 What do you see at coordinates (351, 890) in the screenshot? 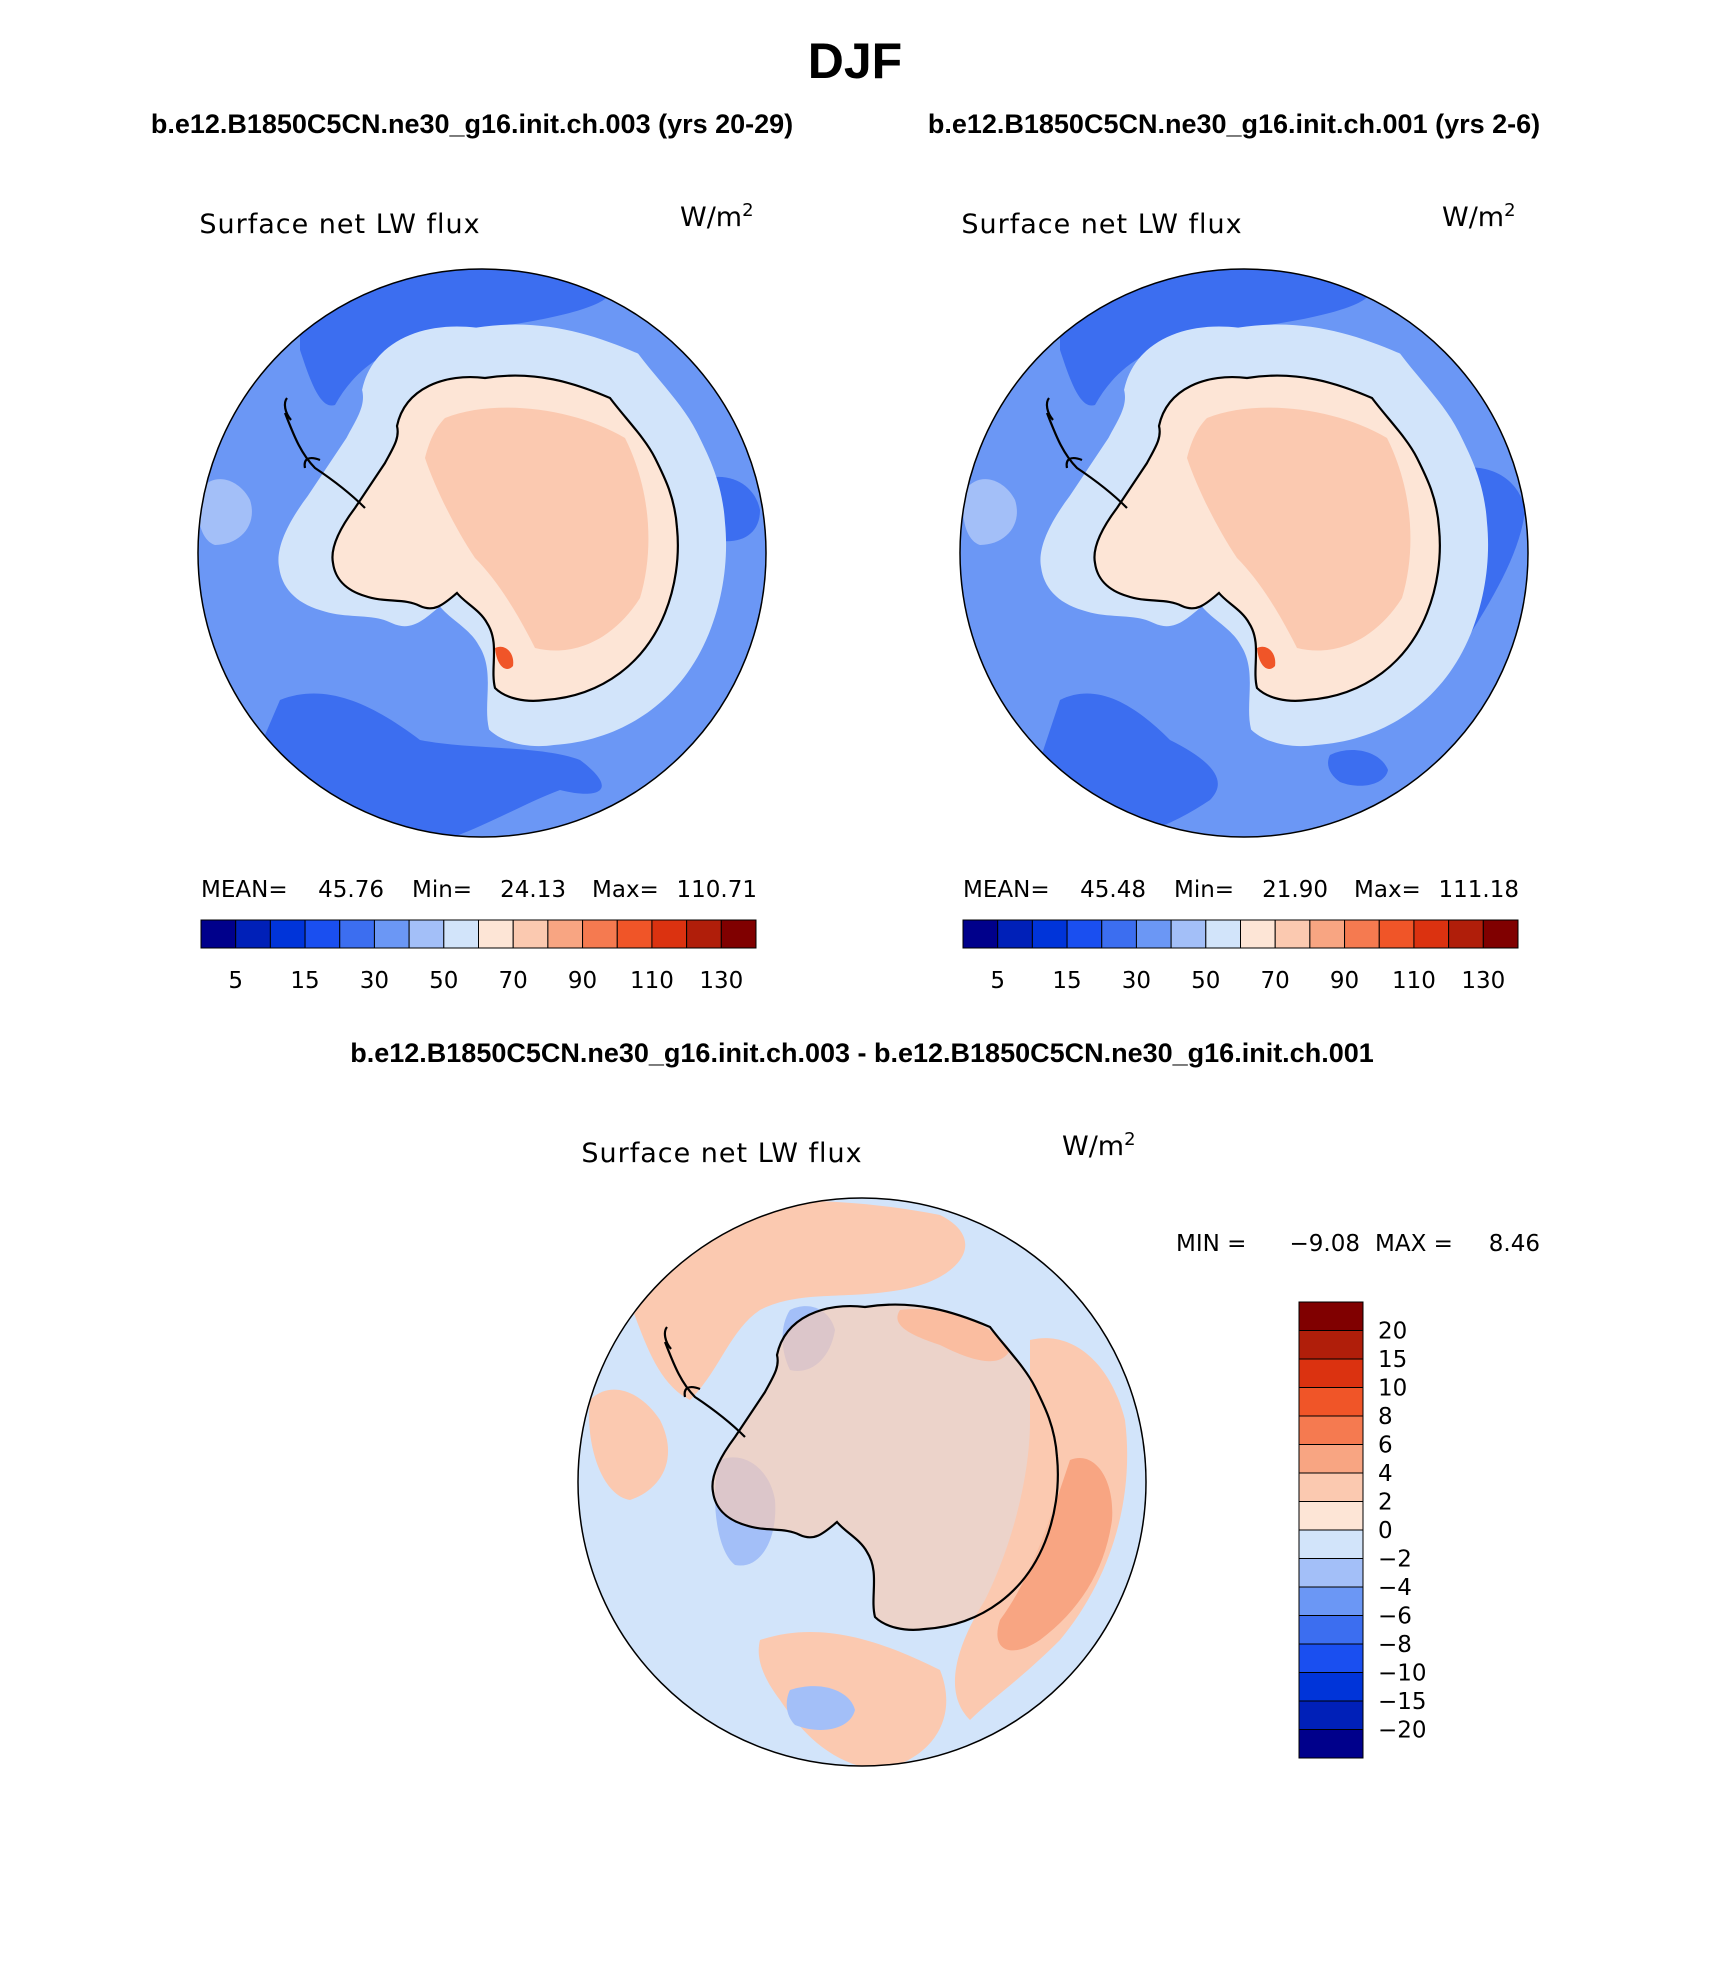
I see `svg-text: 45.76` at bounding box center [351, 890].